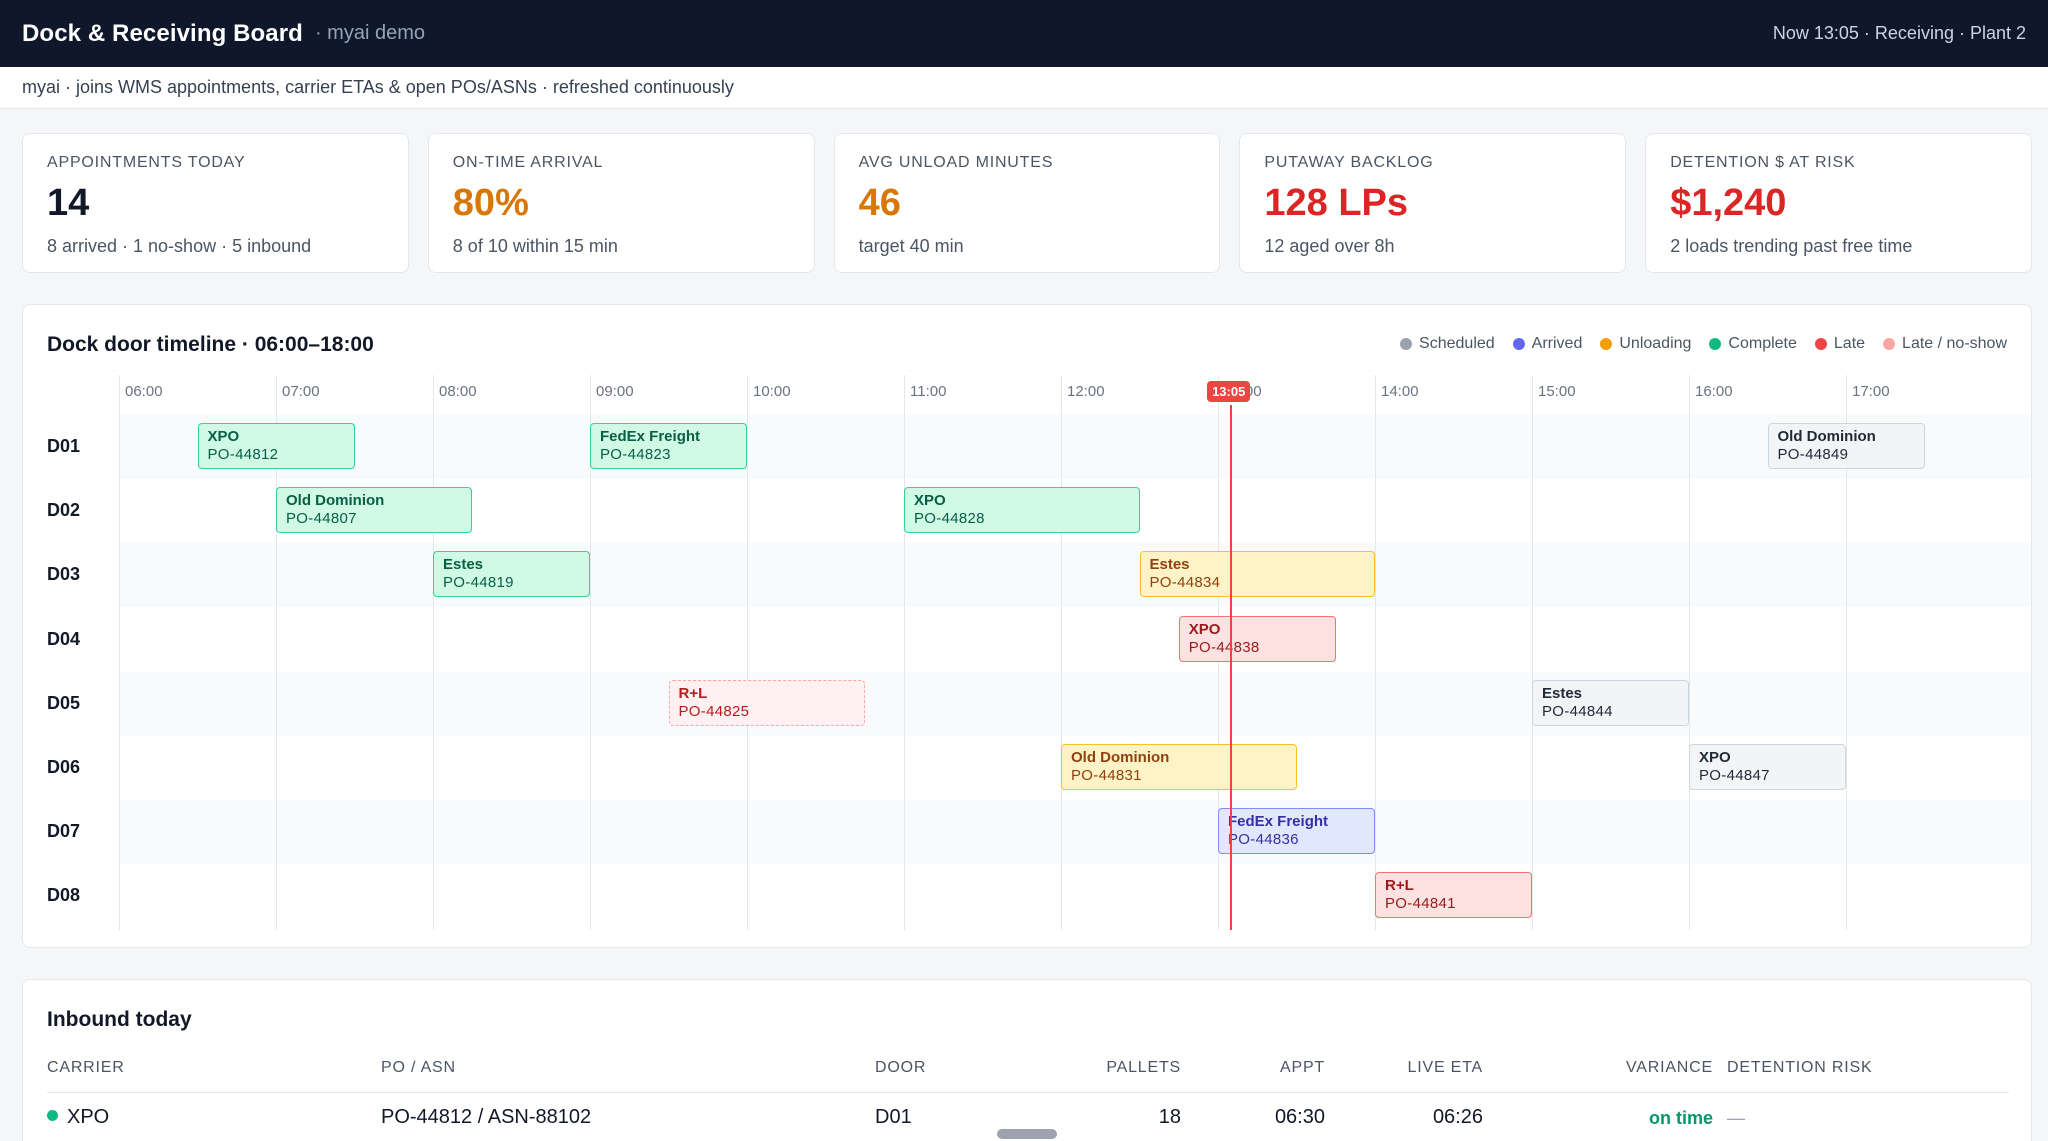 The image size is (2048, 1141). What do you see at coordinates (693, 693) in the screenshot?
I see `appointment-carrier: R+L` at bounding box center [693, 693].